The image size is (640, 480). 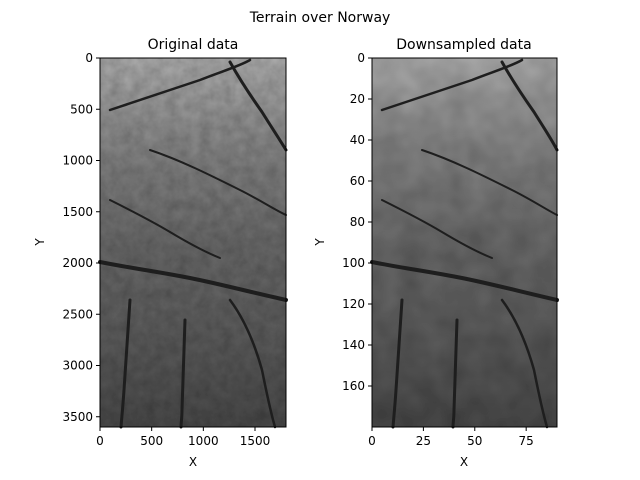 I want to click on y-tick-label: 140, so click(x=353, y=345).